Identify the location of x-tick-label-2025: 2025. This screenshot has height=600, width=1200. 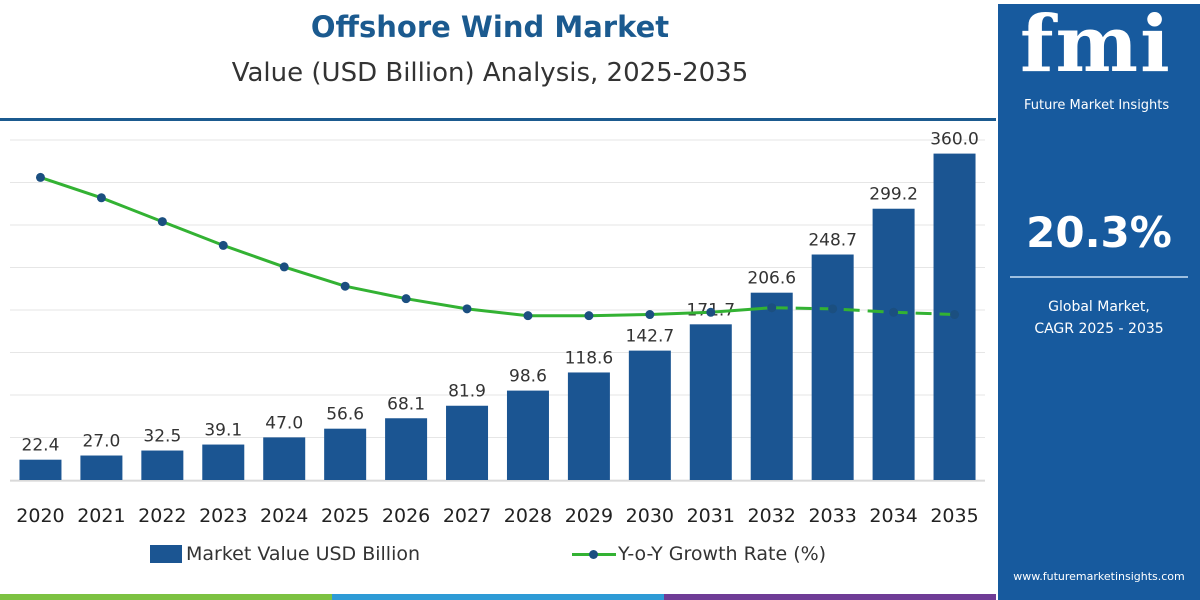
(345, 516).